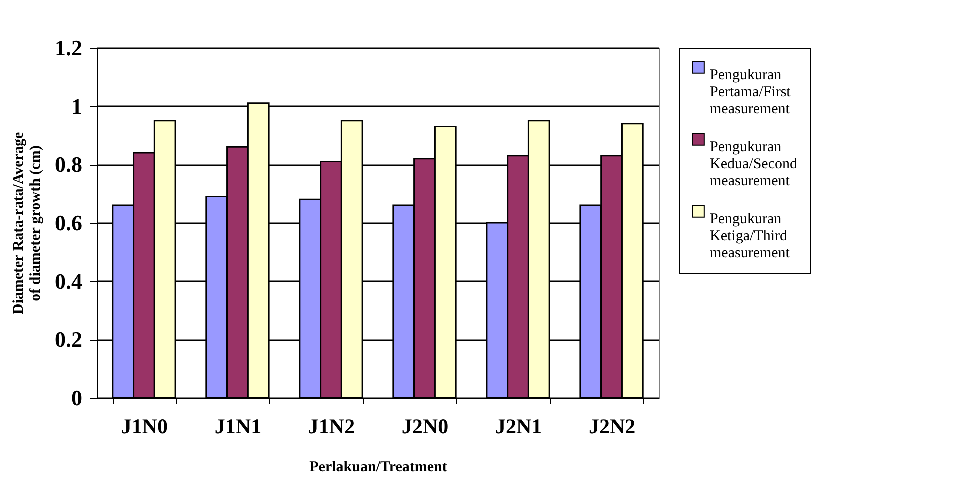 The image size is (961, 489). I want to click on y-tick-label: 1.2, so click(68, 48).